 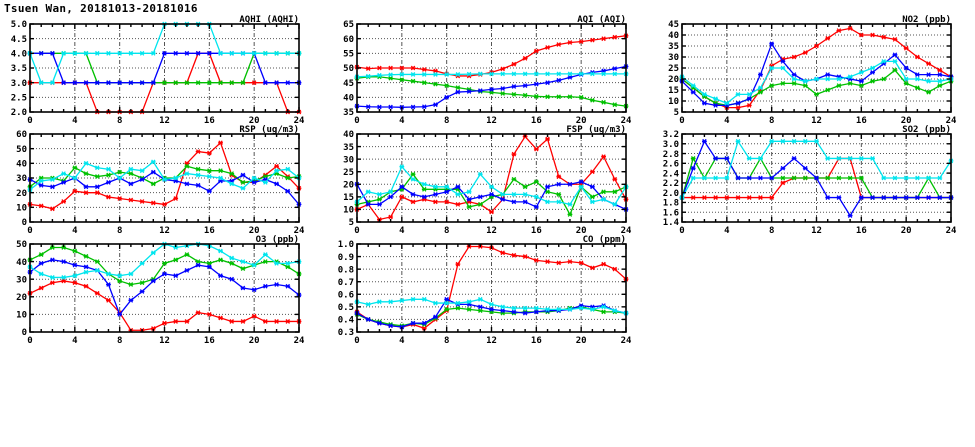 What do you see at coordinates (269, 20) in the screenshot?
I see `chart-title: AQHI (AQHI)` at bounding box center [269, 20].